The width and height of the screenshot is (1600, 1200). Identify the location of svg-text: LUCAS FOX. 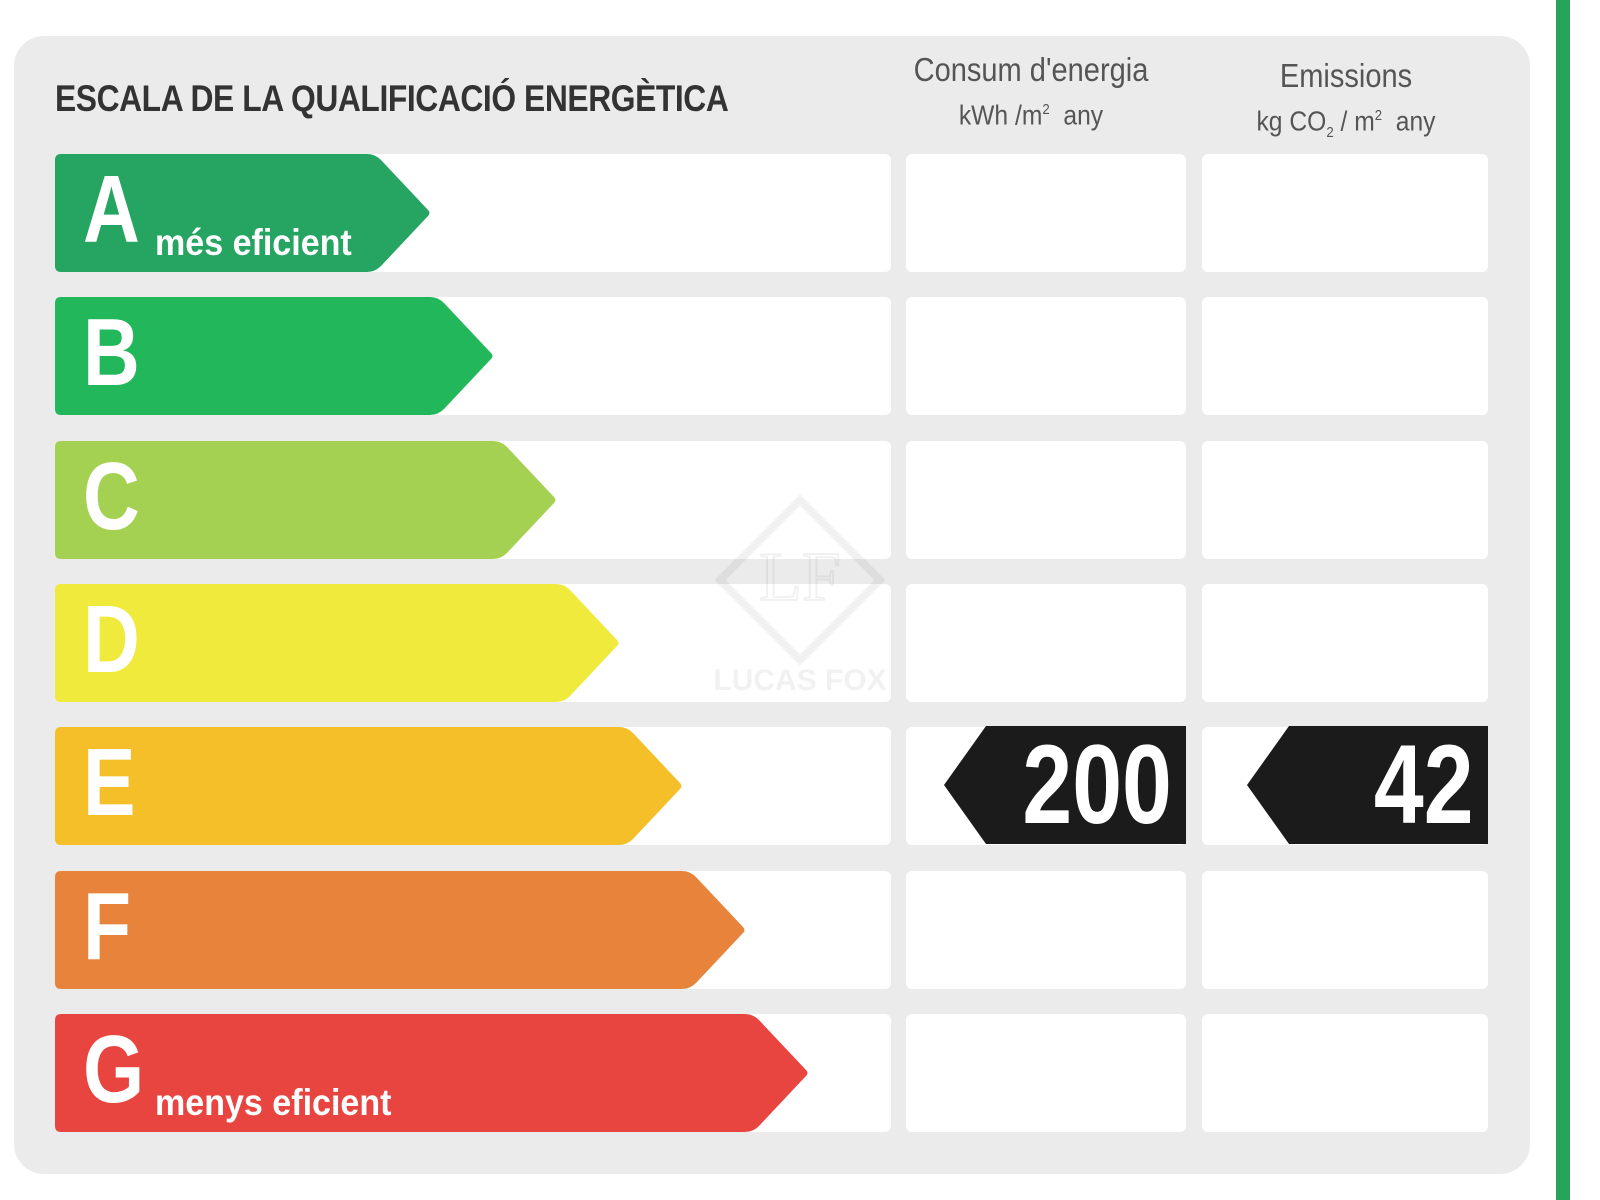
(799, 680).